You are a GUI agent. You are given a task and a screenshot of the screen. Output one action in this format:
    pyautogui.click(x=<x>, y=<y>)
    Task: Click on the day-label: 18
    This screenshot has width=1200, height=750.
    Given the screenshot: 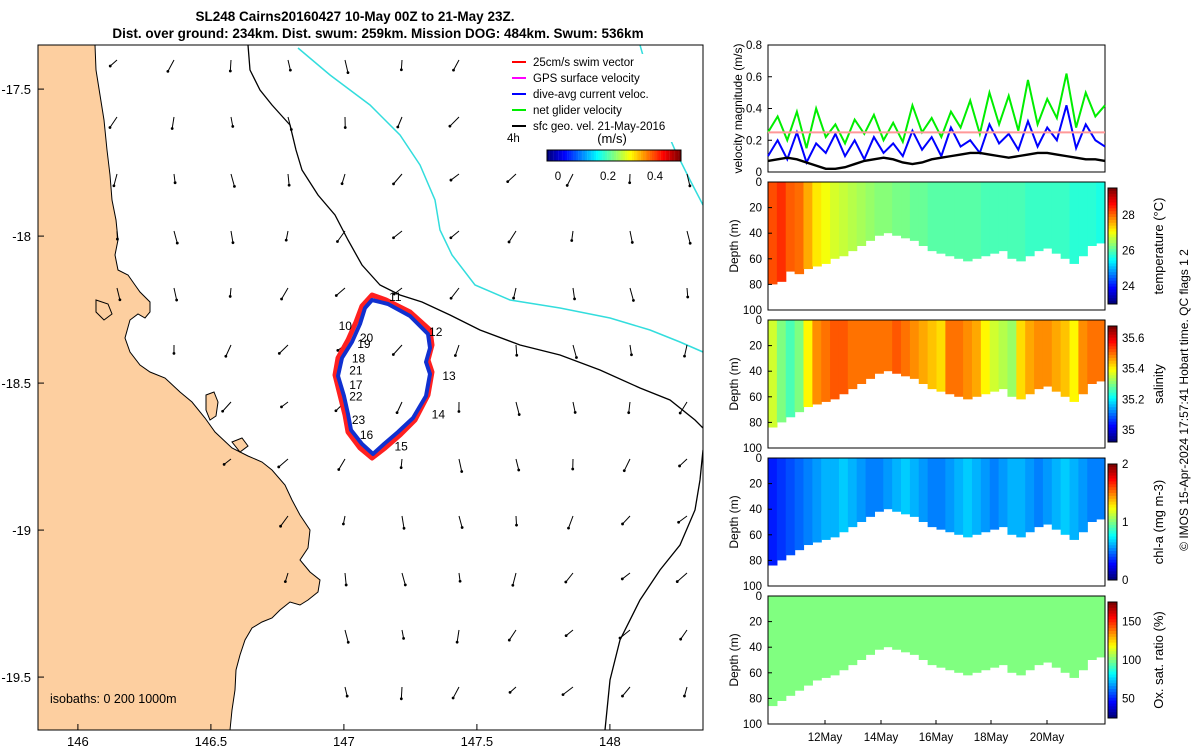 What is the action you would take?
    pyautogui.click(x=359, y=359)
    